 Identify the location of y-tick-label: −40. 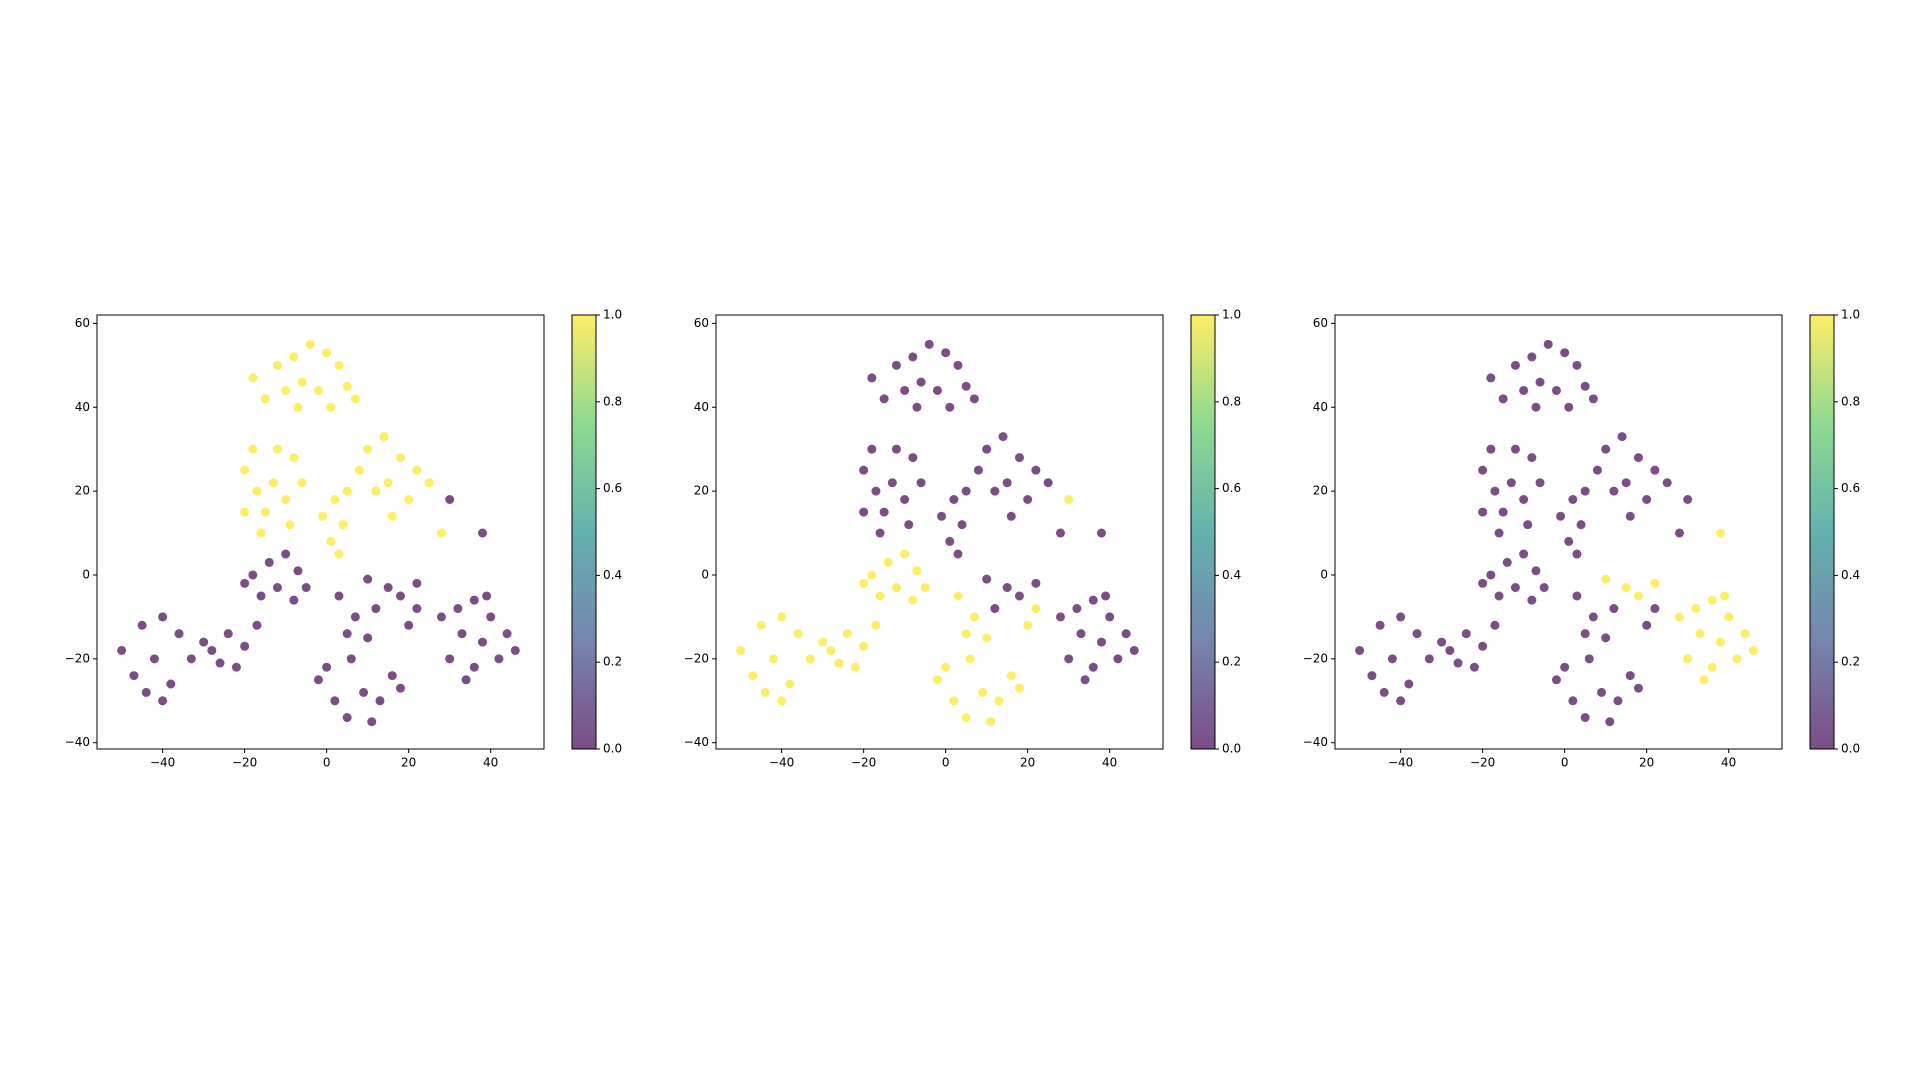
(77, 742).